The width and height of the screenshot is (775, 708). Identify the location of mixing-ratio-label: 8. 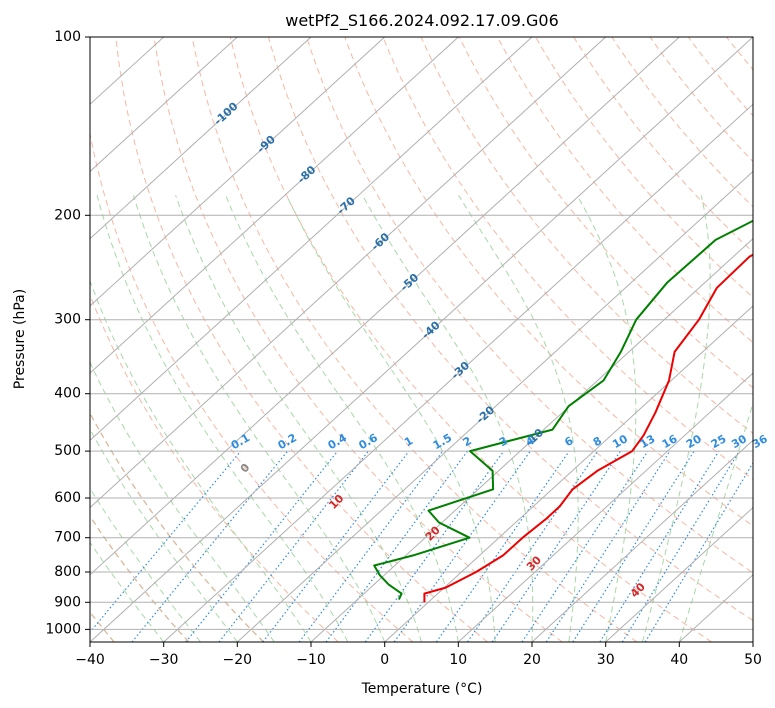
(597, 441).